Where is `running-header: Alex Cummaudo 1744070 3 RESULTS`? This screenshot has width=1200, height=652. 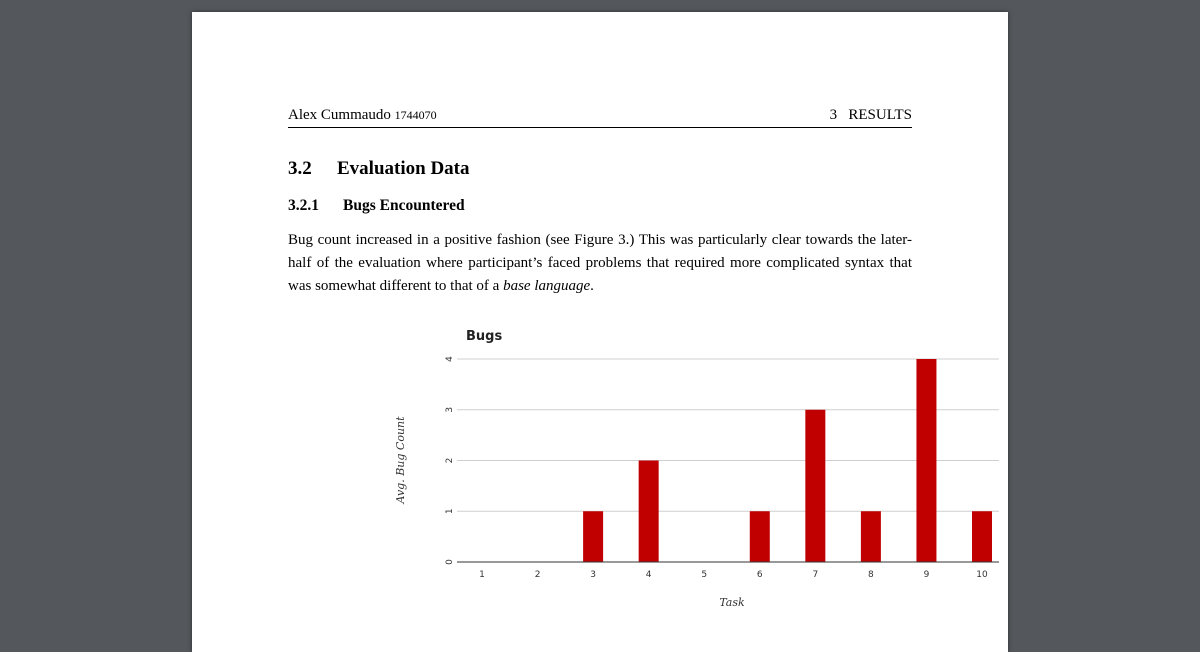
running-header: Alex Cummaudo 1744070 3 RESULTS is located at coordinates (600, 117).